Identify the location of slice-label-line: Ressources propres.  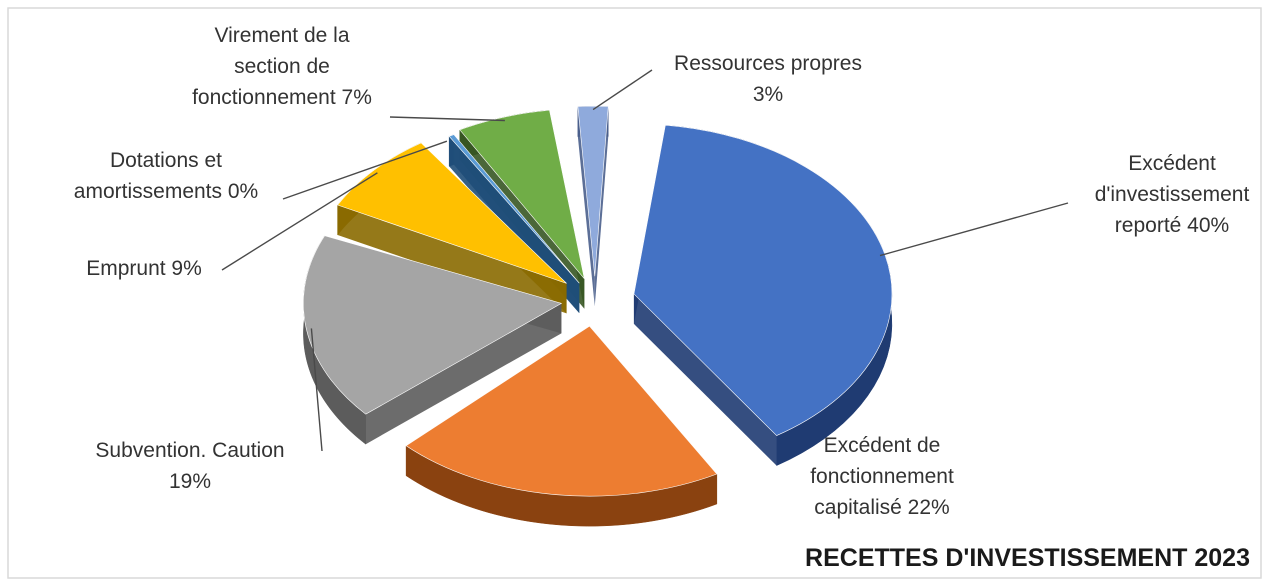
(768, 63).